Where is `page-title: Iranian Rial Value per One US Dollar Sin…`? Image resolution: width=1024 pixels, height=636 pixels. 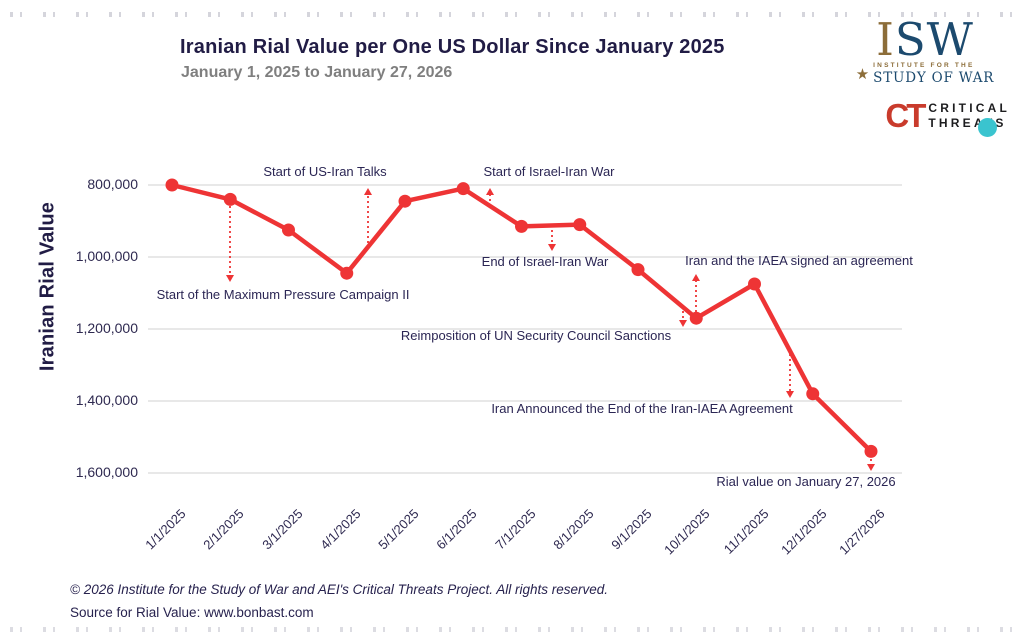
page-title: Iranian Rial Value per One US Dollar Sin… is located at coordinates (452, 47).